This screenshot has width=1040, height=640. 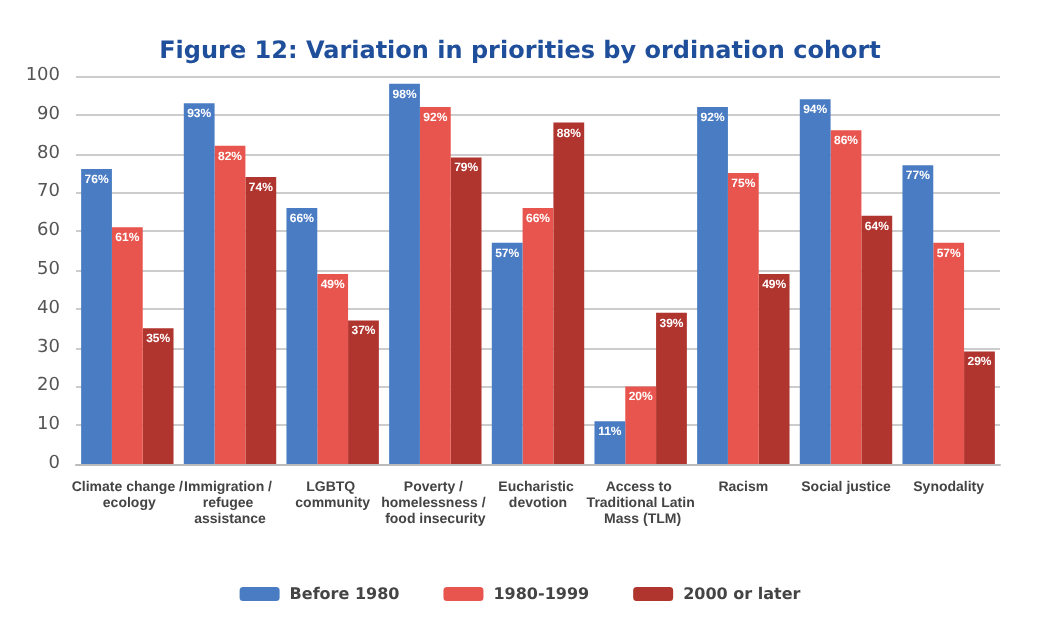 I want to click on y-tick-label: 40, so click(x=49, y=308).